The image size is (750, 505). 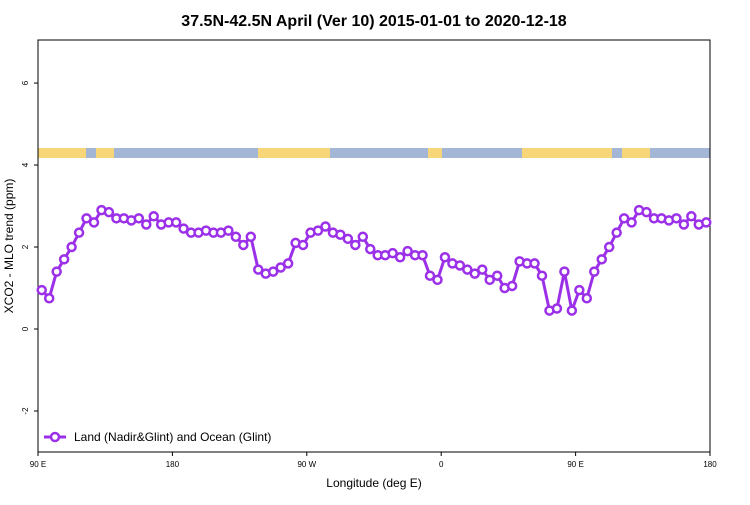 I want to click on legend-label: Land (Nadir&Glint) and Ocean (Glint), so click(x=172, y=437).